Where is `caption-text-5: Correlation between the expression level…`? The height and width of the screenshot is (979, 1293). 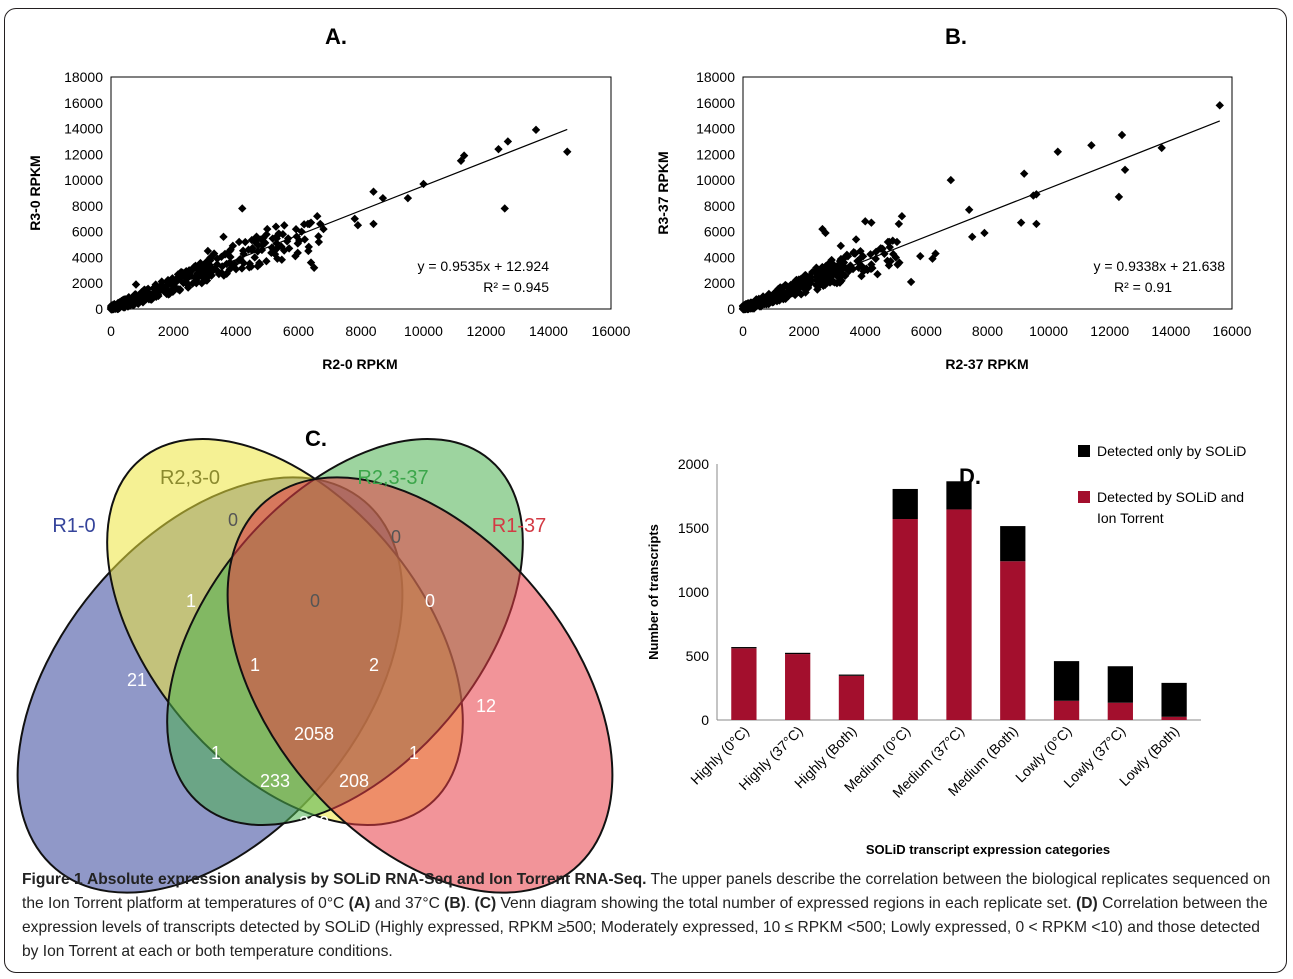 caption-text-5: Correlation between the expression level… is located at coordinates (645, 927).